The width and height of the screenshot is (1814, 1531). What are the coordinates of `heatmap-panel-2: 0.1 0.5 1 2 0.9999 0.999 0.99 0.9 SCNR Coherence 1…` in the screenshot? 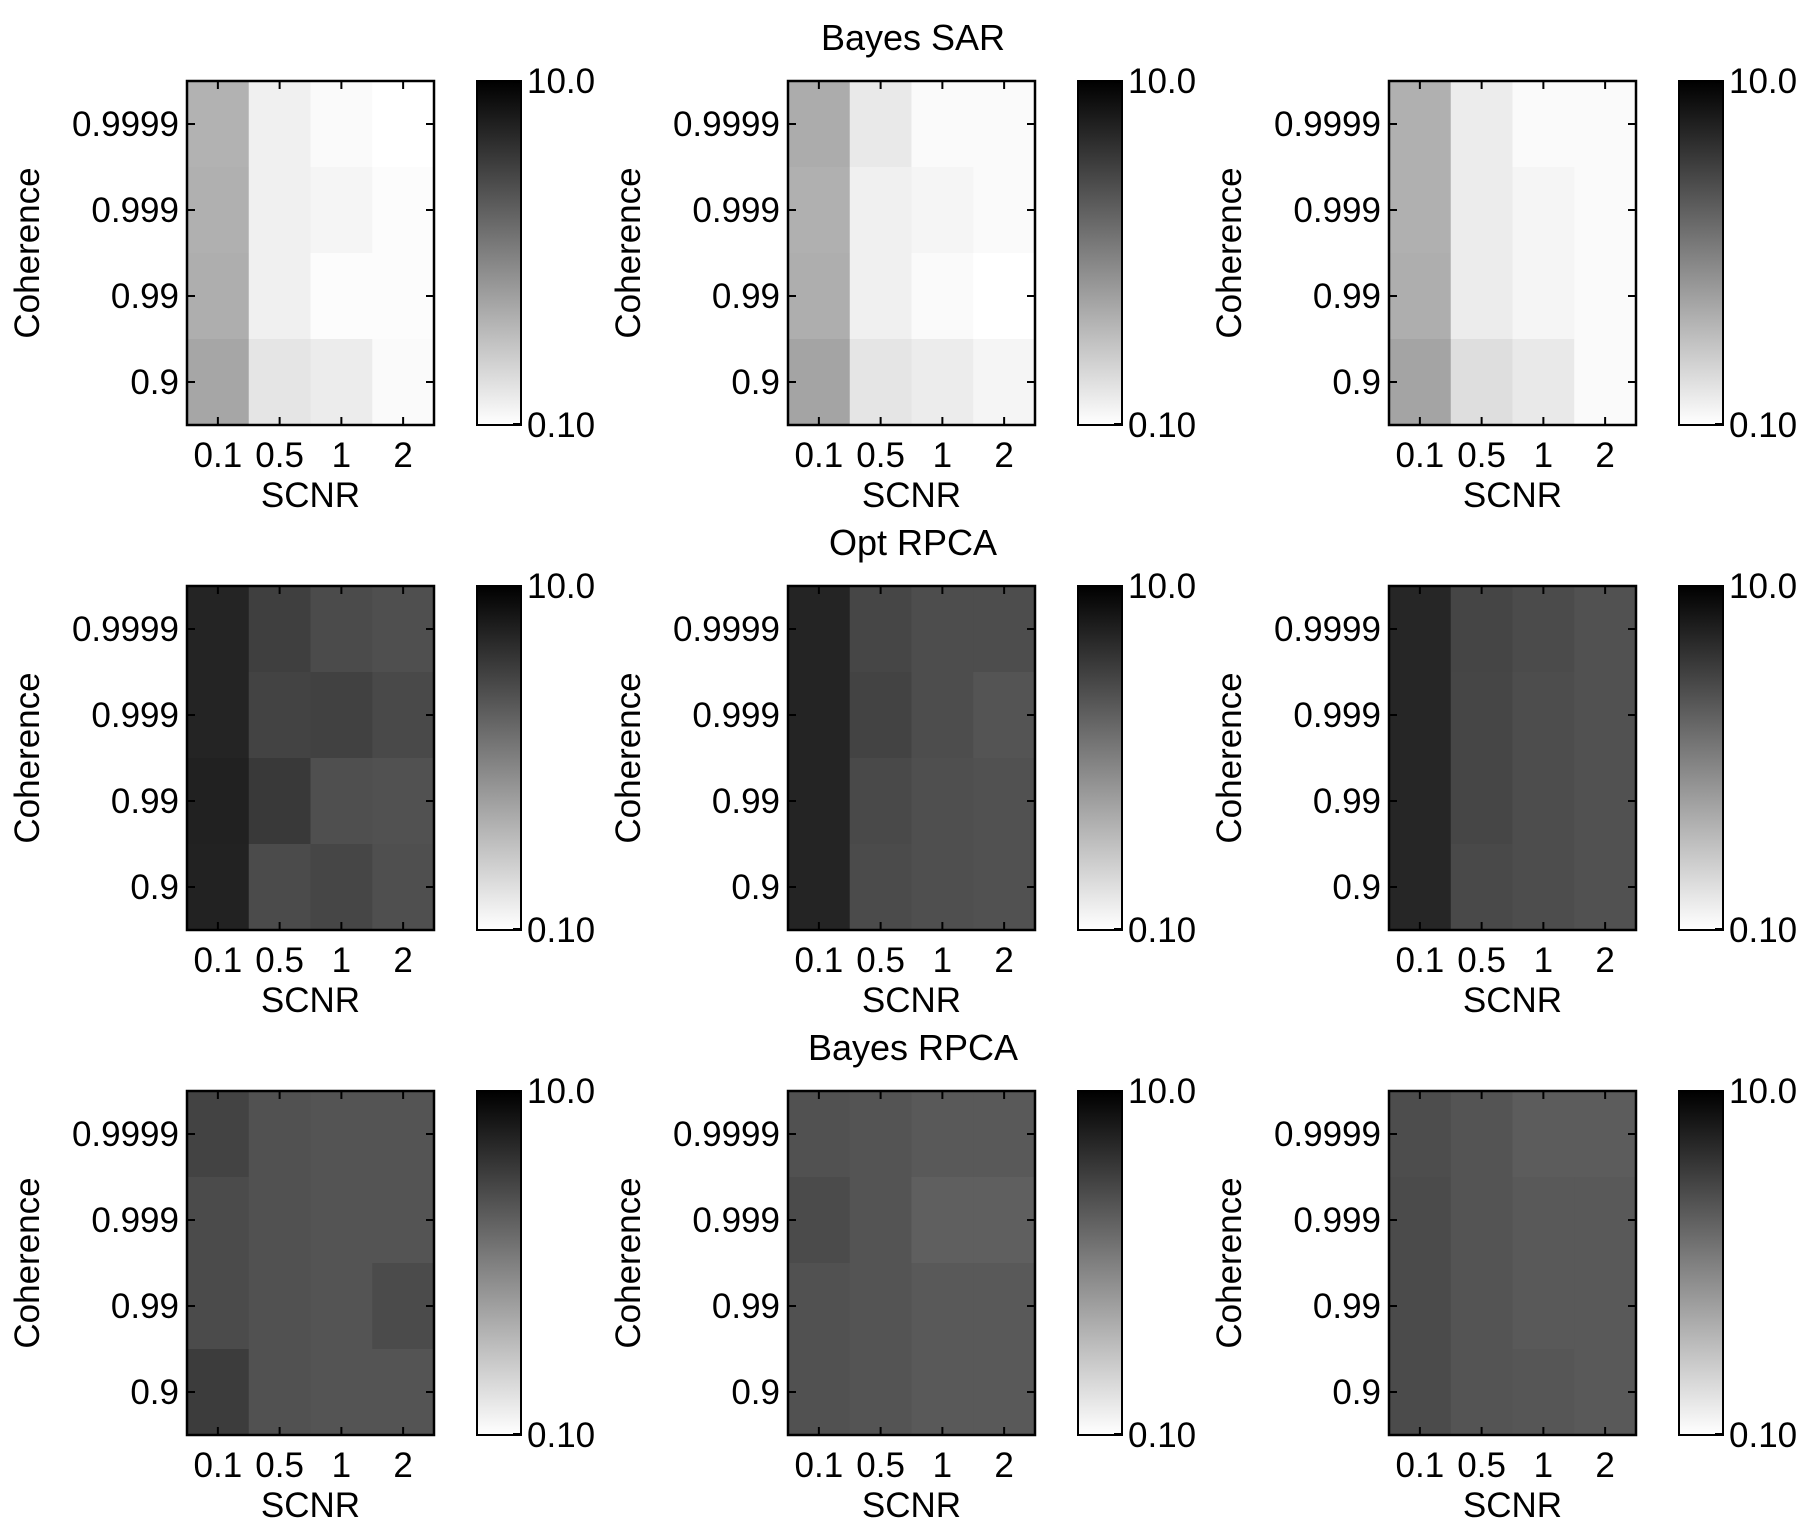 It's located at (1503, 288).